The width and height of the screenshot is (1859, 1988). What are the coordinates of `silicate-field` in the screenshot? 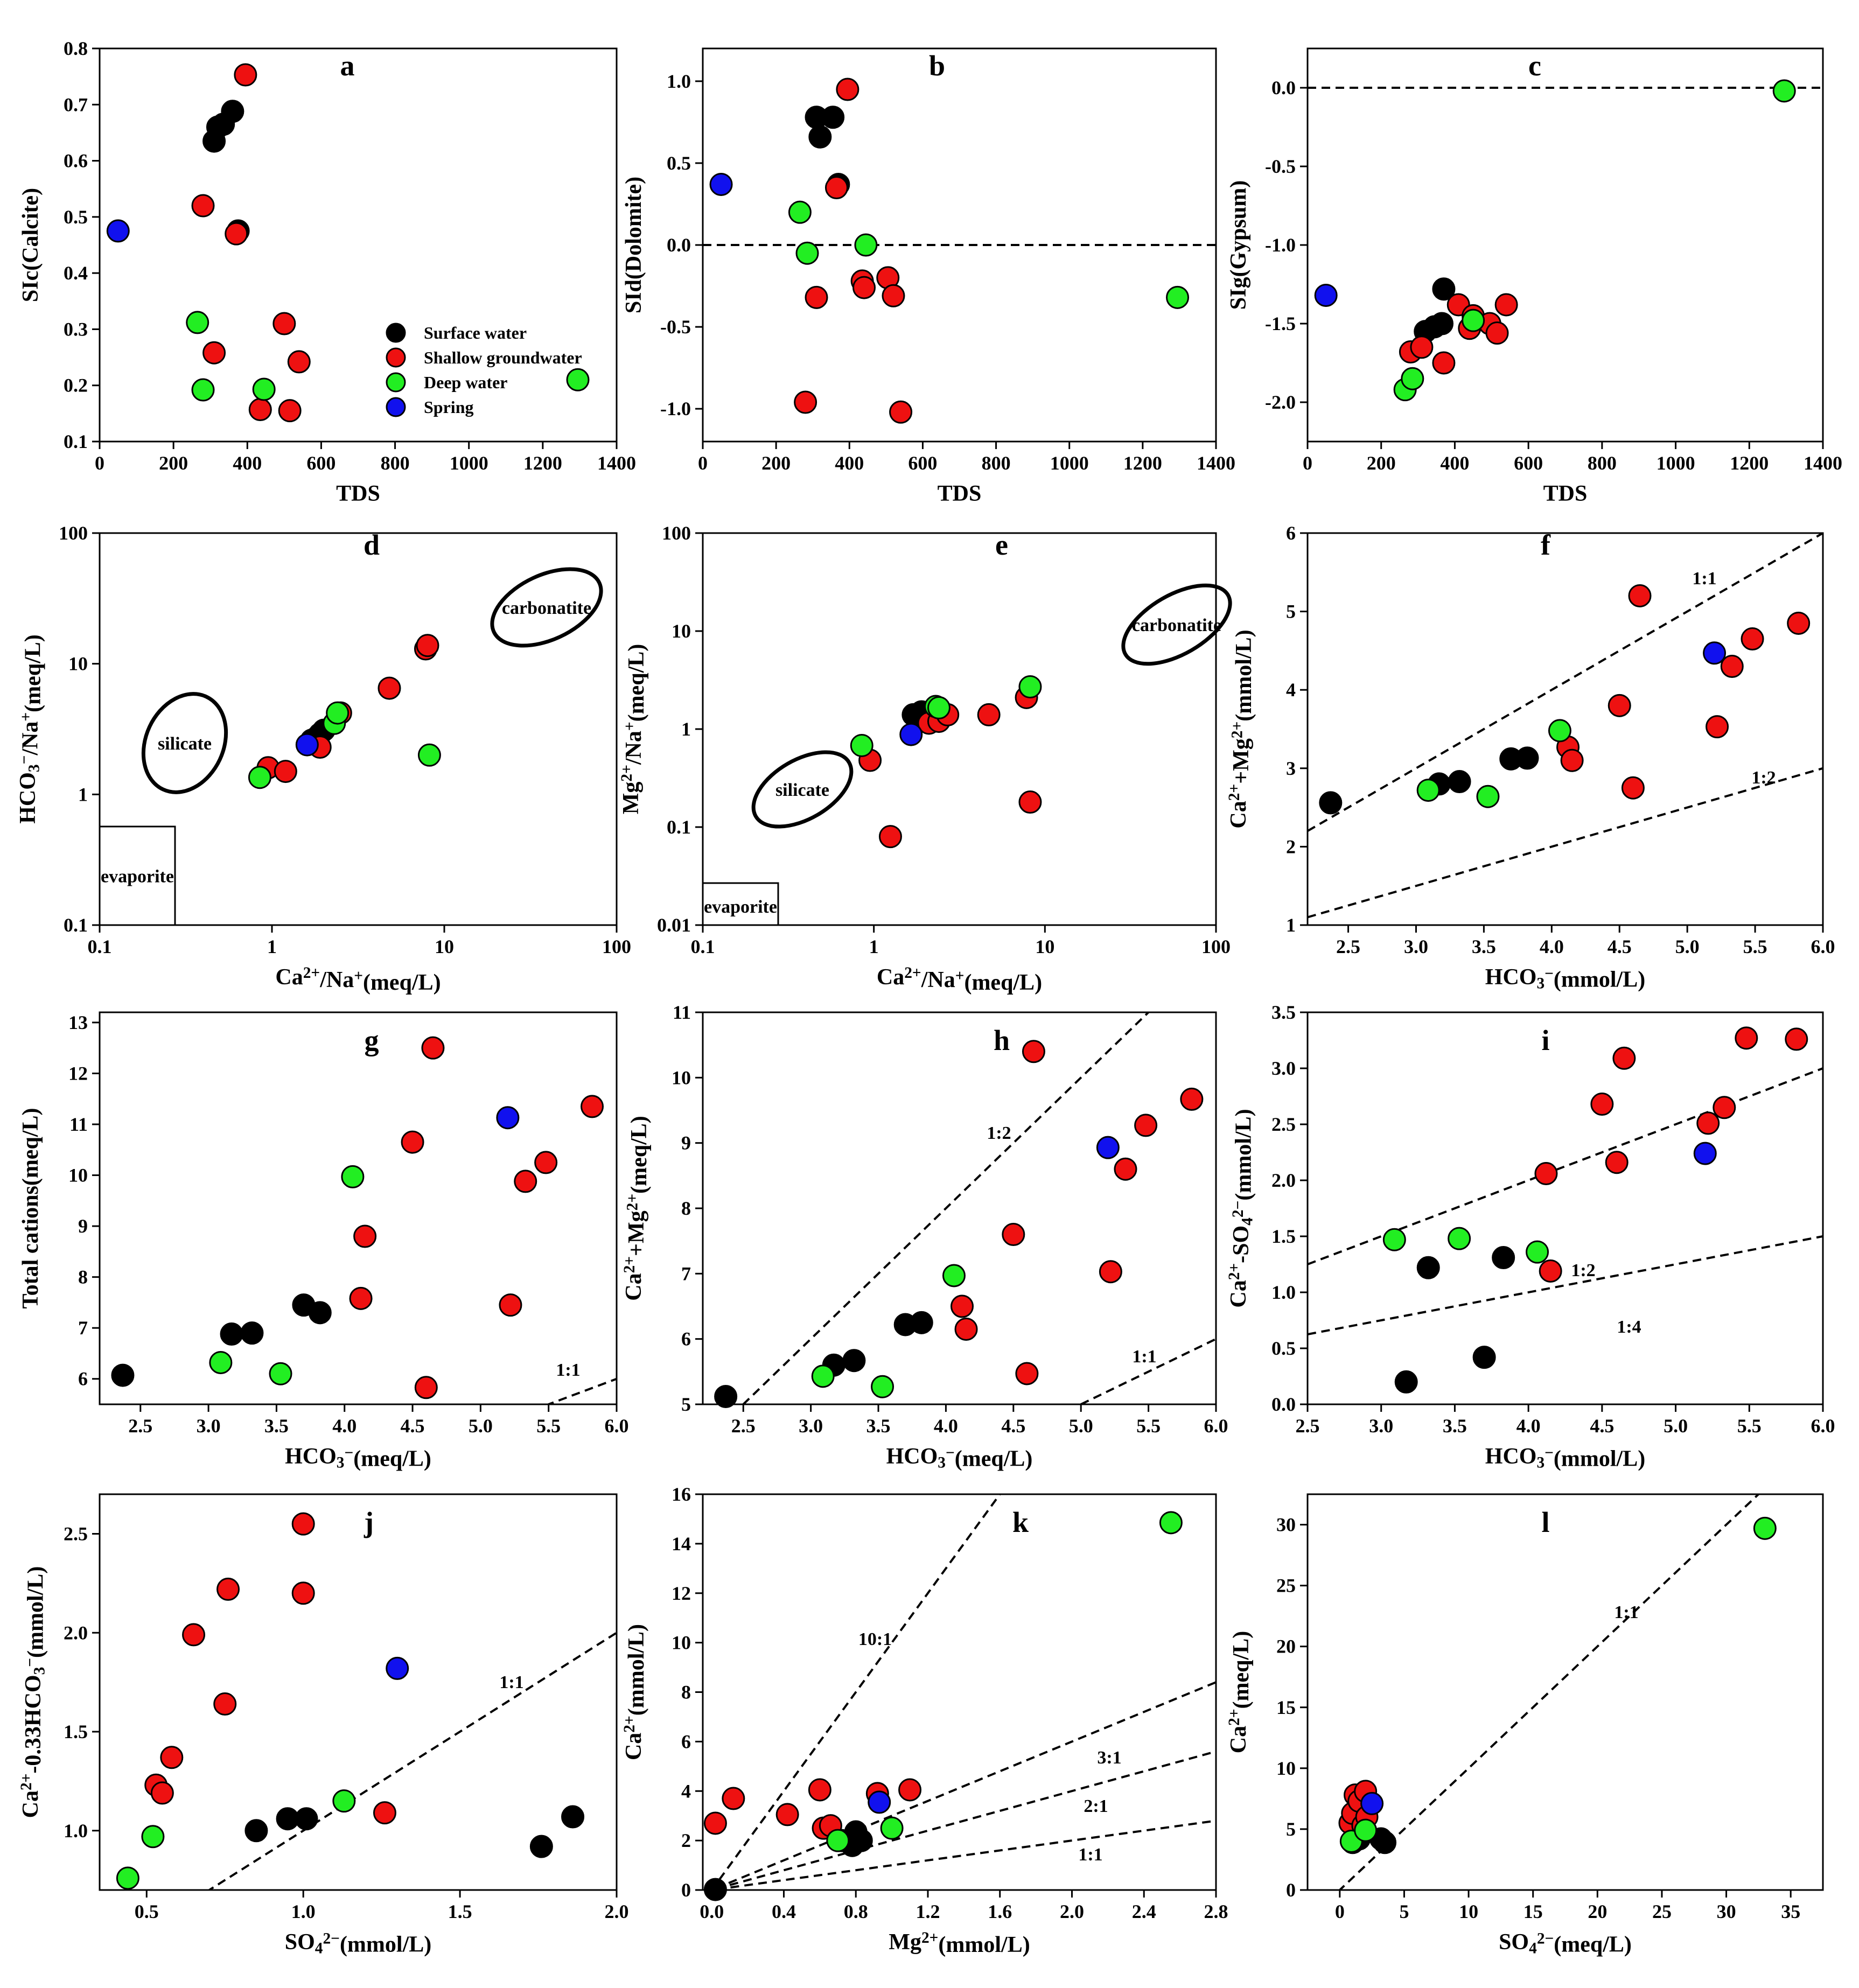 It's located at (802, 789).